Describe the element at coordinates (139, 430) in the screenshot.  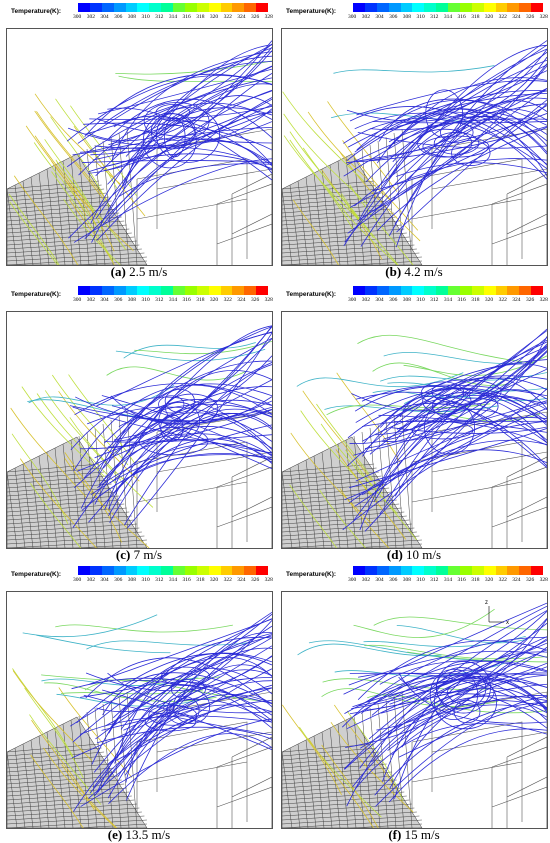
I see `streamline-render` at that location.